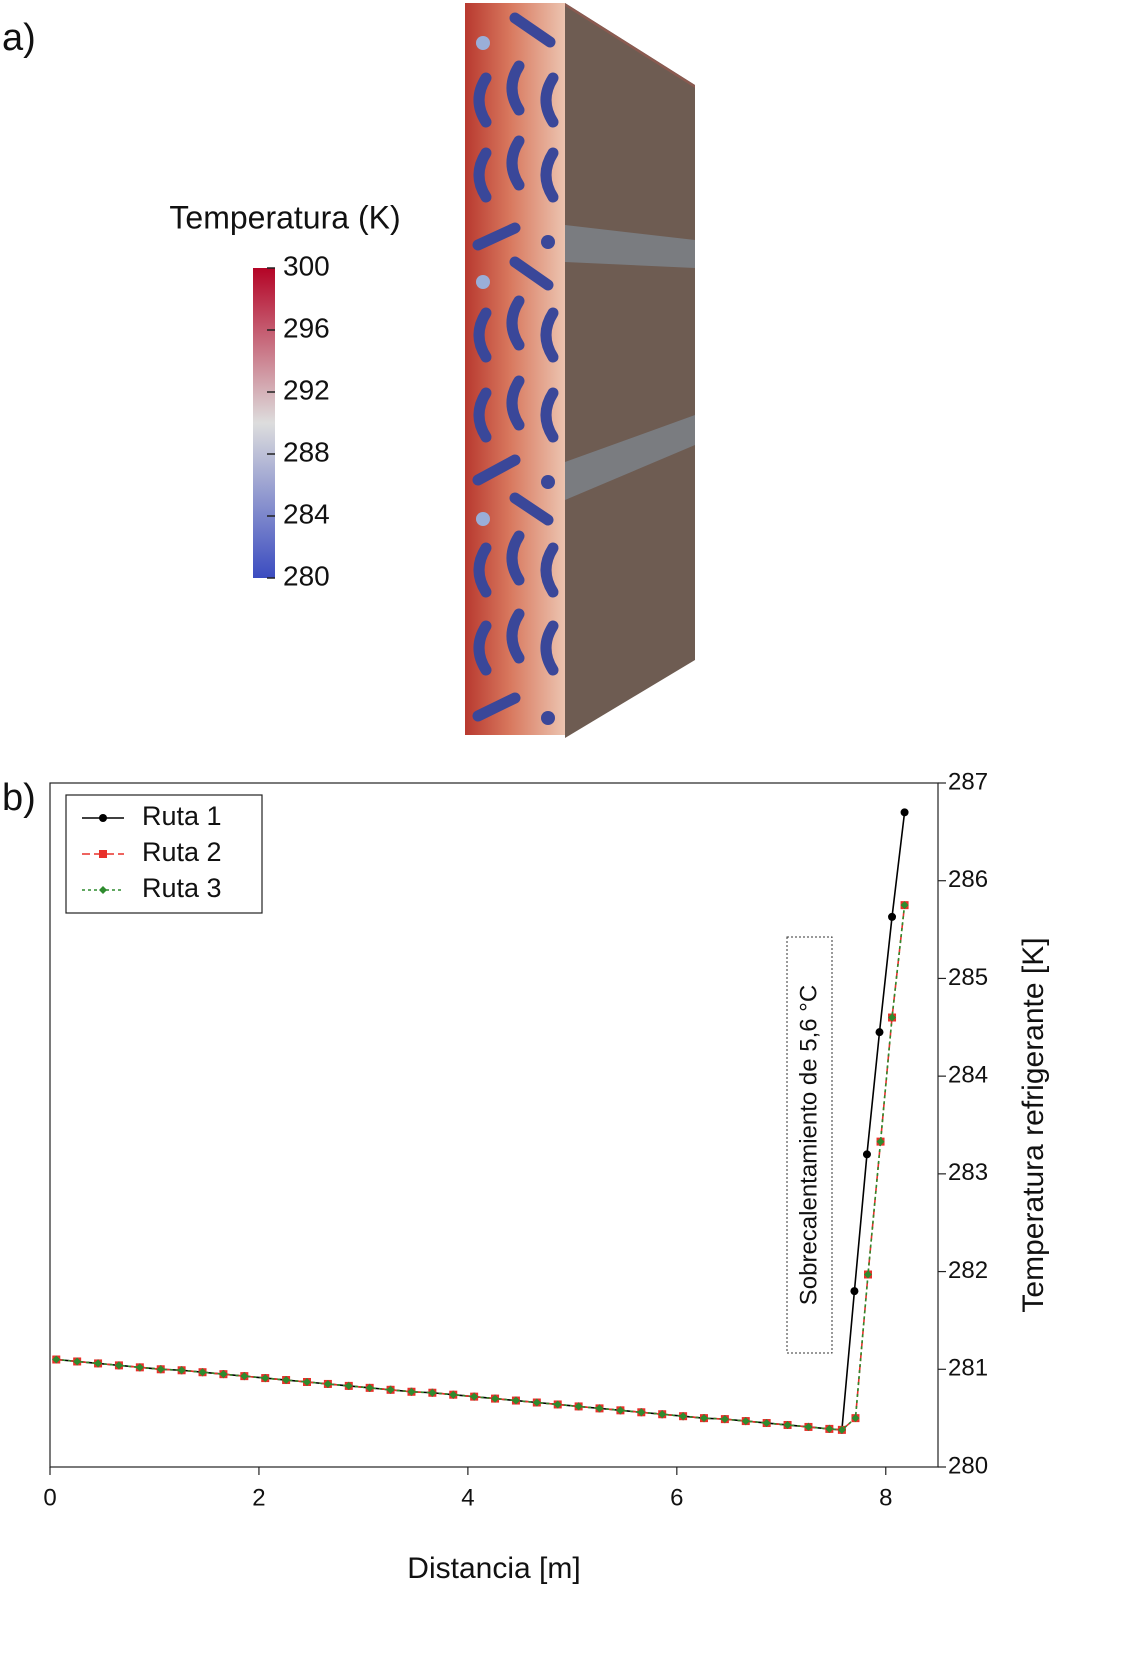 This screenshot has height=1672, width=1127. I want to click on panel-label: b), so click(19, 798).